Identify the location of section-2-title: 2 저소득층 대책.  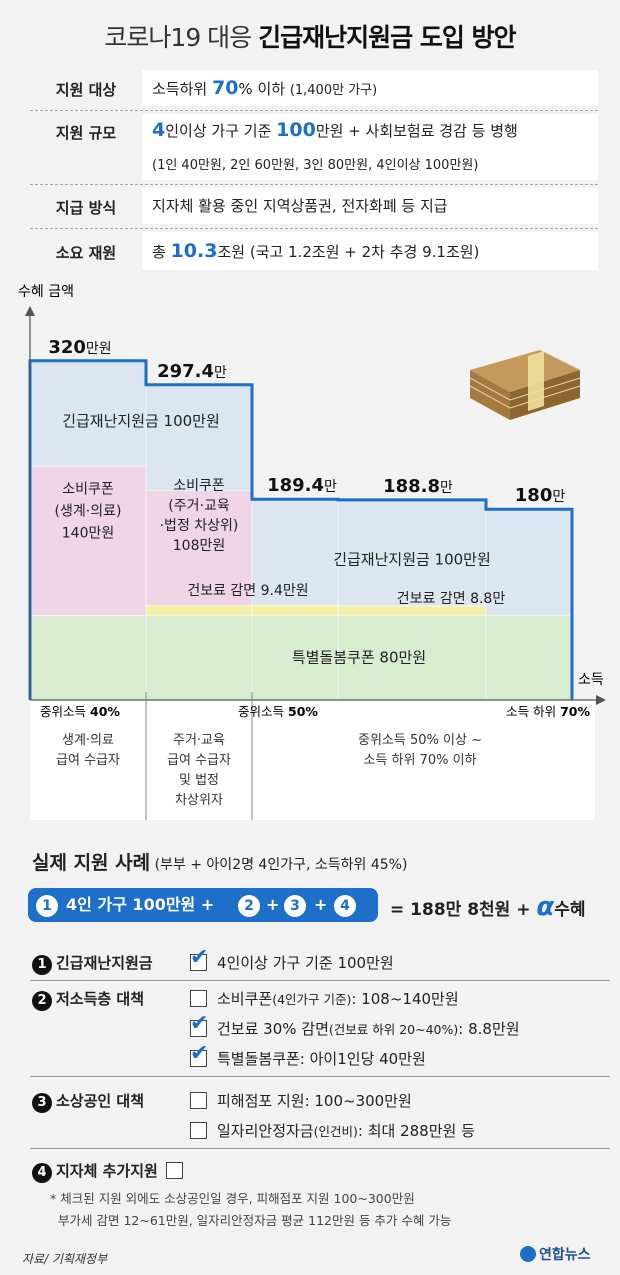
(88, 999).